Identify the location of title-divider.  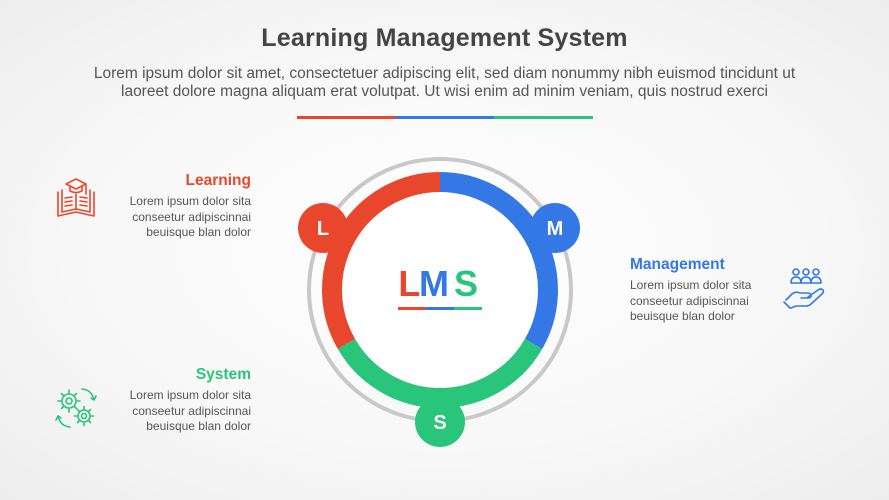
(445, 117).